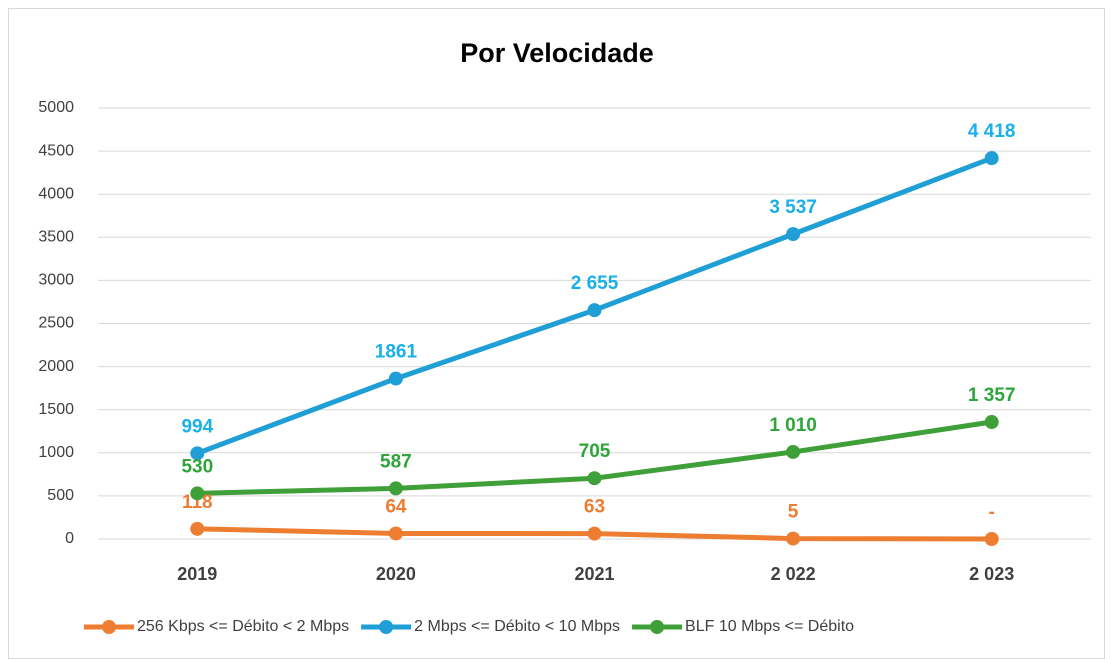 The image size is (1114, 659). I want to click on x-tick-label: 2020, so click(396, 574).